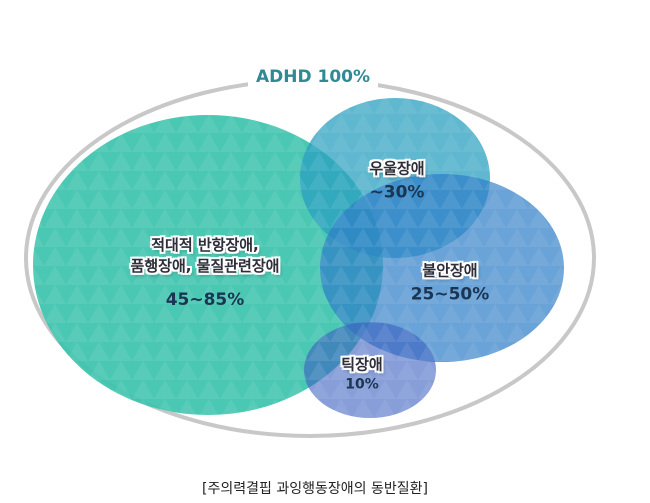 This screenshot has height=503, width=650. Describe the element at coordinates (205, 245) in the screenshot. I see `label-odd-line1: 적대적 반항장애,` at that location.